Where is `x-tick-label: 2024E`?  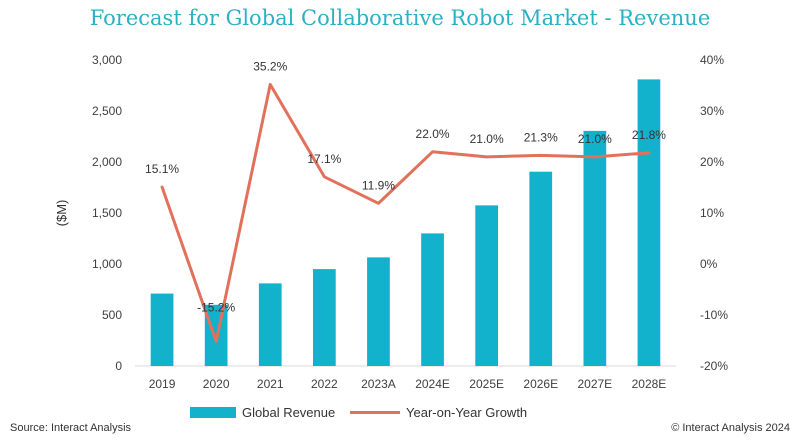 x-tick-label: 2024E is located at coordinates (432, 384).